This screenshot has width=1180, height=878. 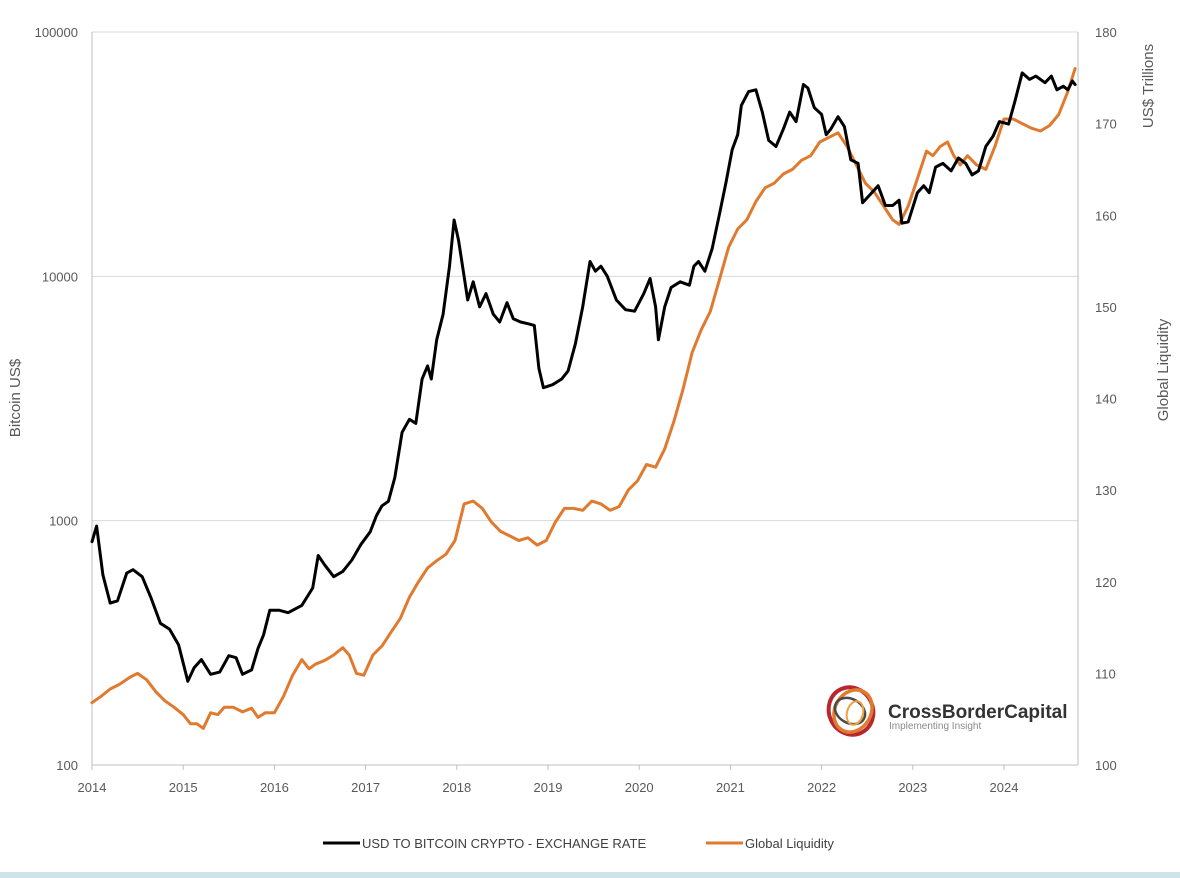 What do you see at coordinates (504, 843) in the screenshot?
I see `legend-label-bitcoin: USD TO BITCOIN CRYPTO - EXCHANGE RATE` at bounding box center [504, 843].